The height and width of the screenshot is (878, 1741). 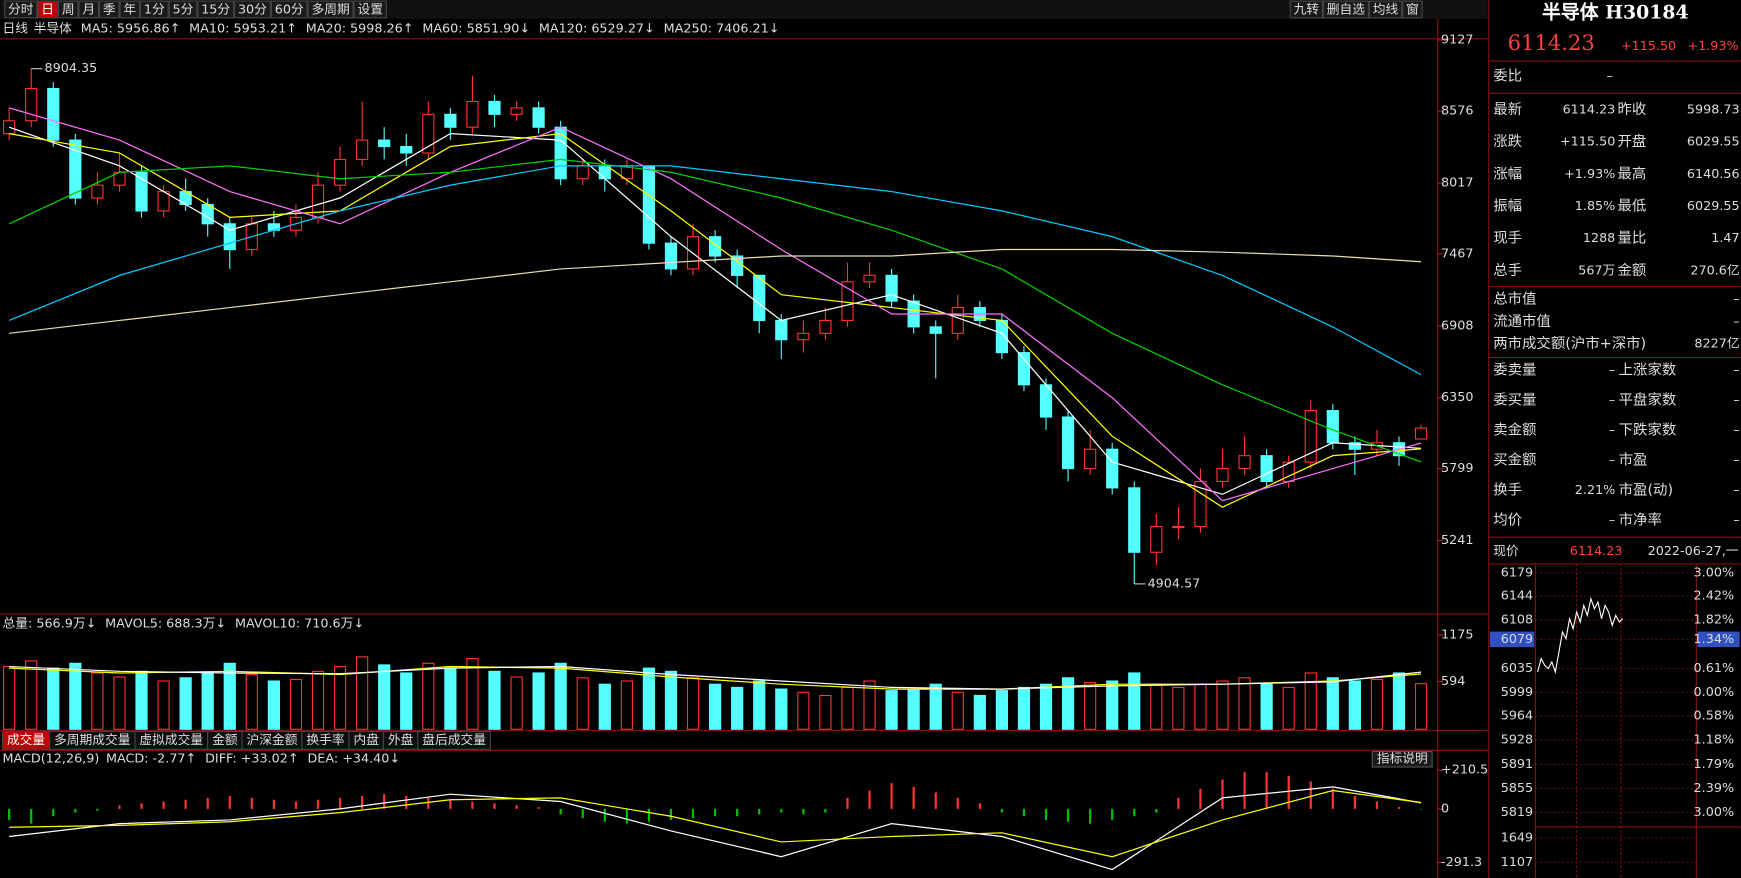 What do you see at coordinates (1517, 668) in the screenshot?
I see `intraday-tick-label: 6035` at bounding box center [1517, 668].